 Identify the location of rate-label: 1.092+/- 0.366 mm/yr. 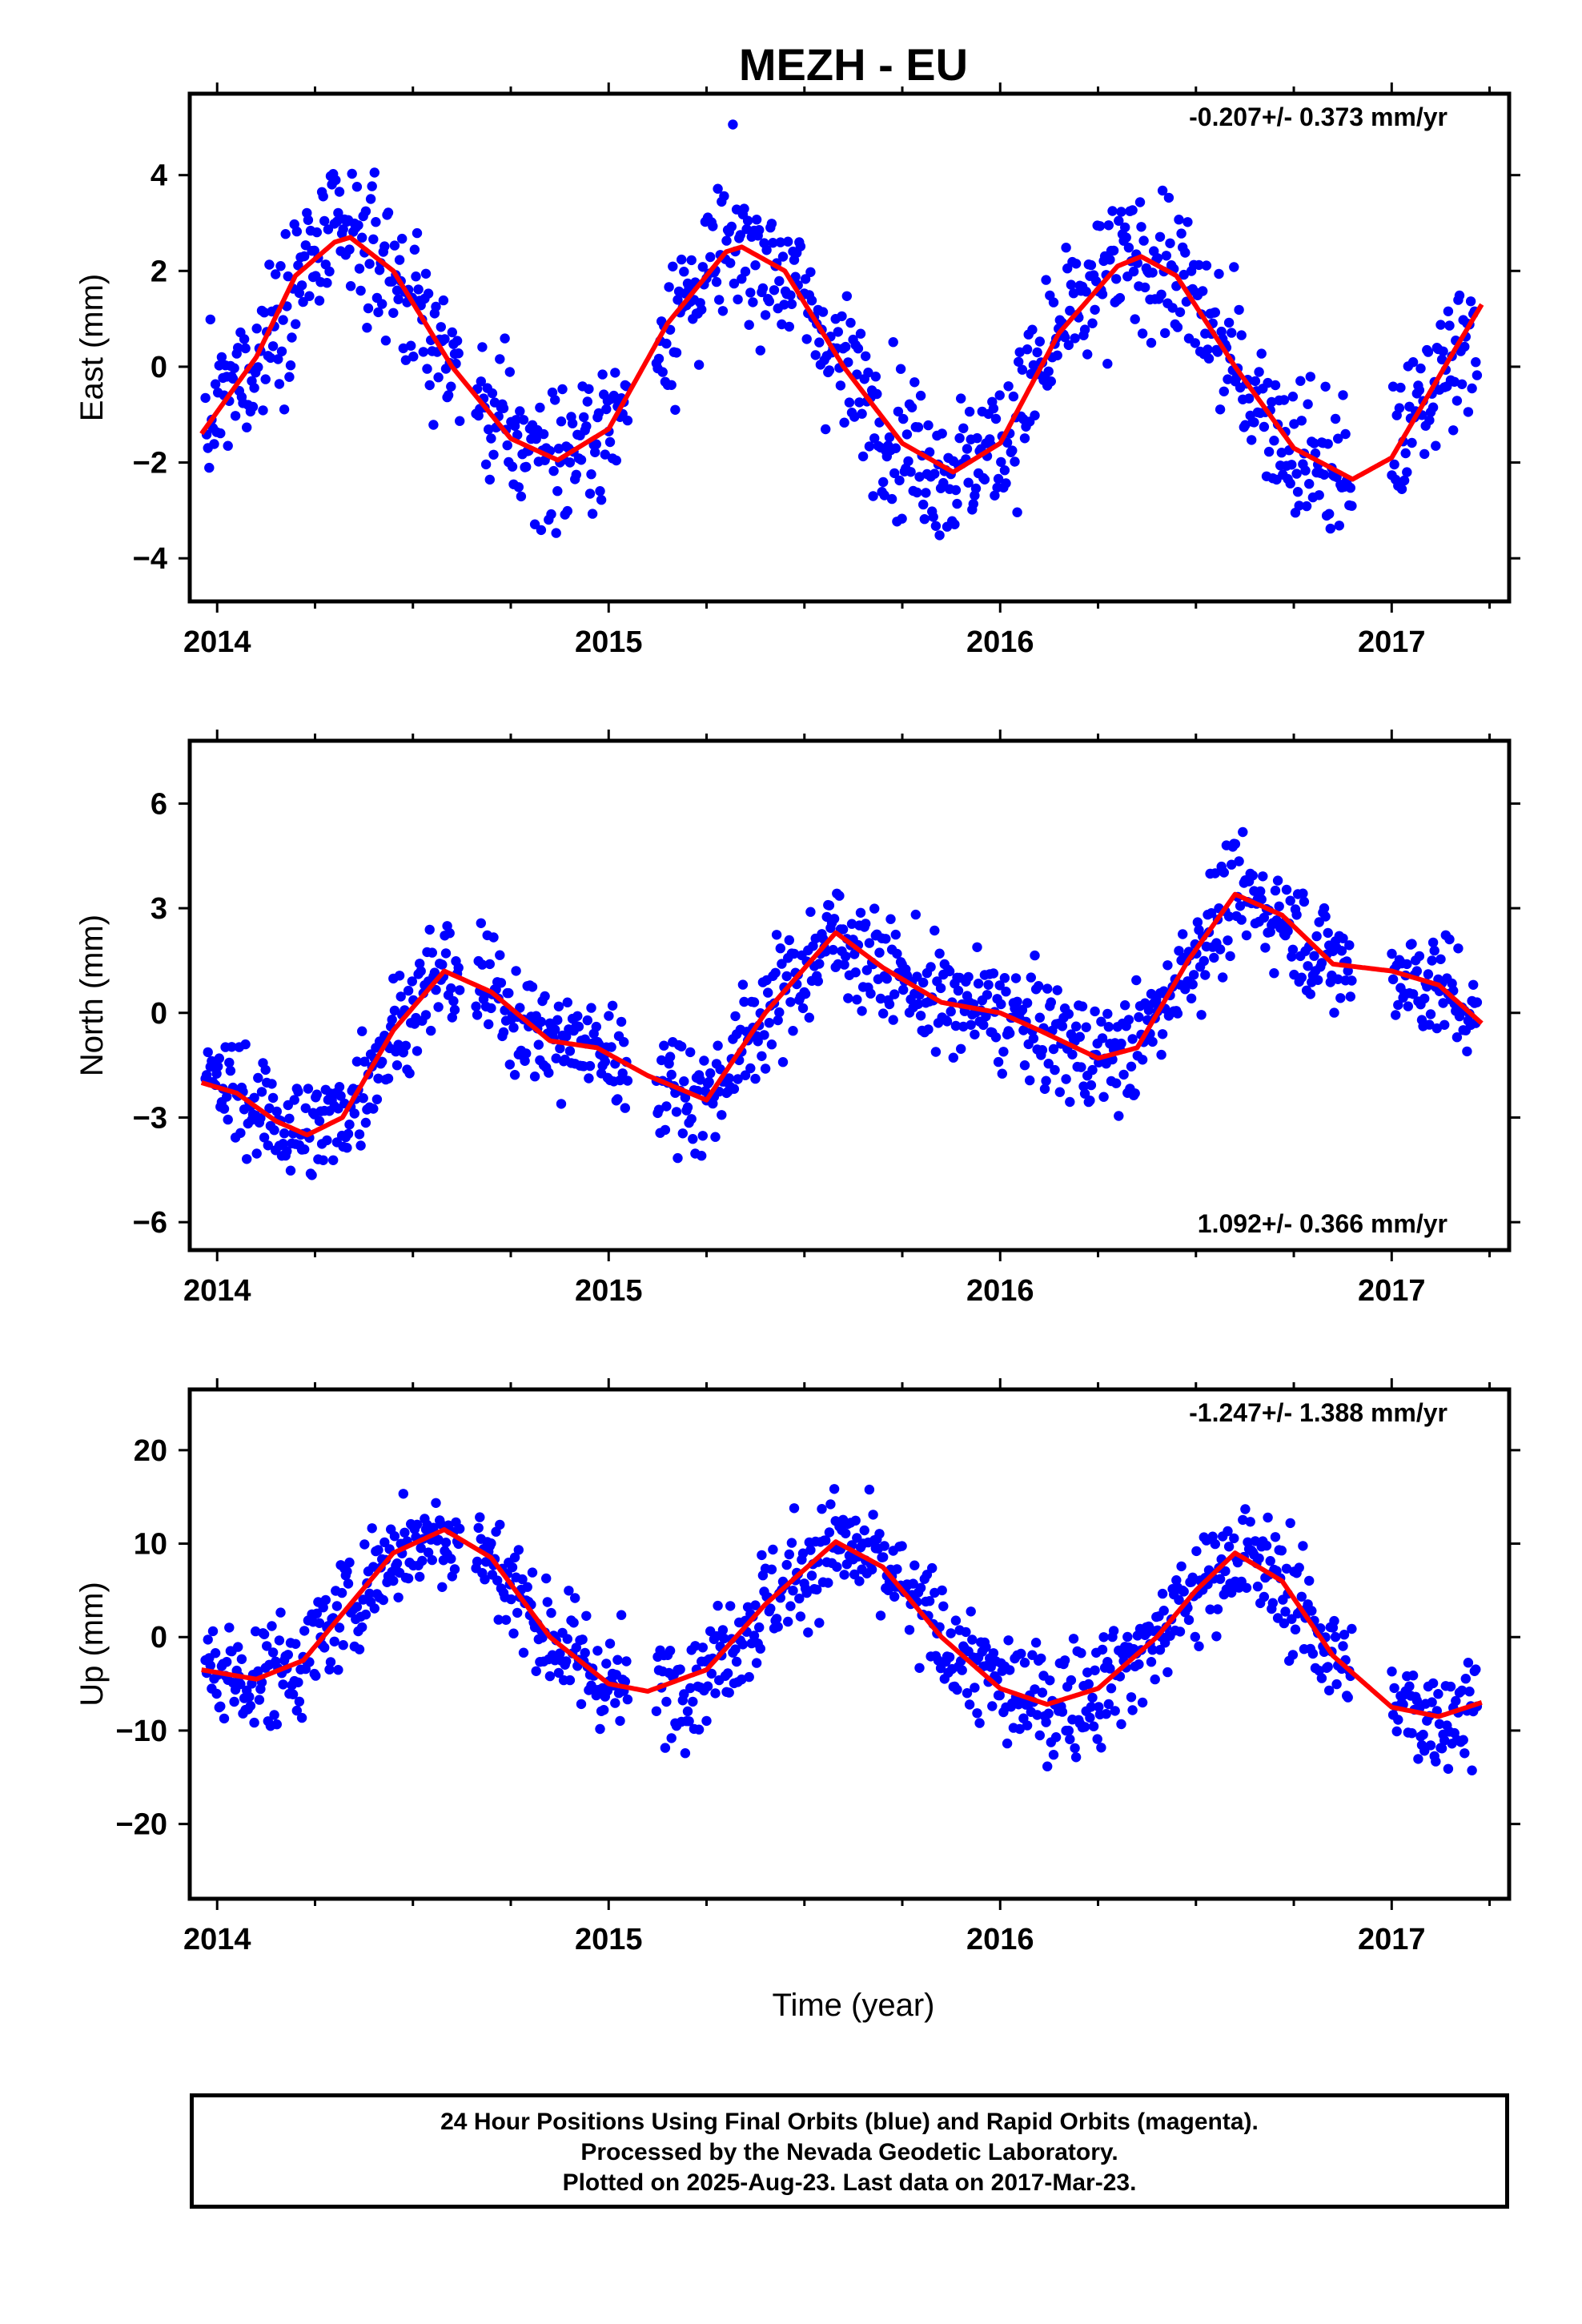
(1323, 1223).